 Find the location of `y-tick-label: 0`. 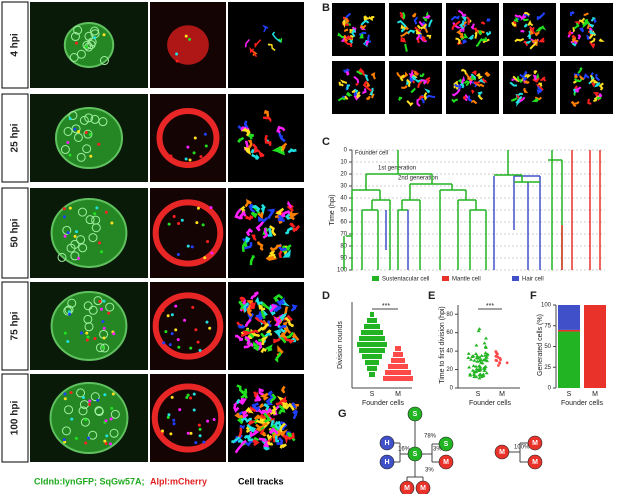

y-tick-label: 0 is located at coordinates (452, 389).